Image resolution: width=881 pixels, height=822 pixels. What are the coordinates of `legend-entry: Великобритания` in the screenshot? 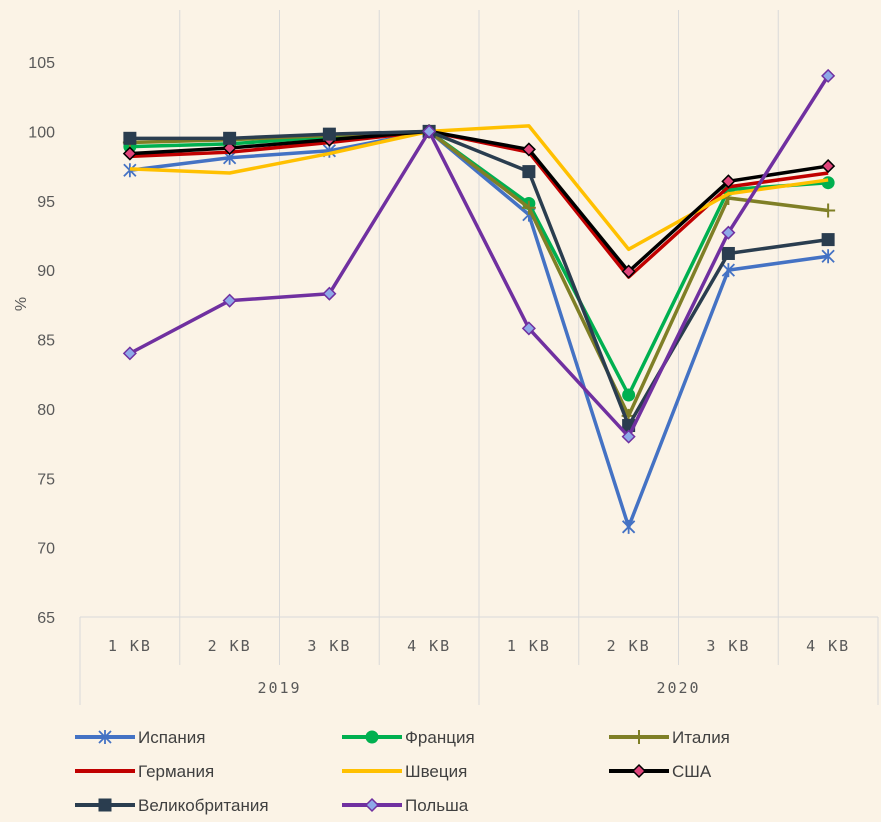 It's located at (172, 805).